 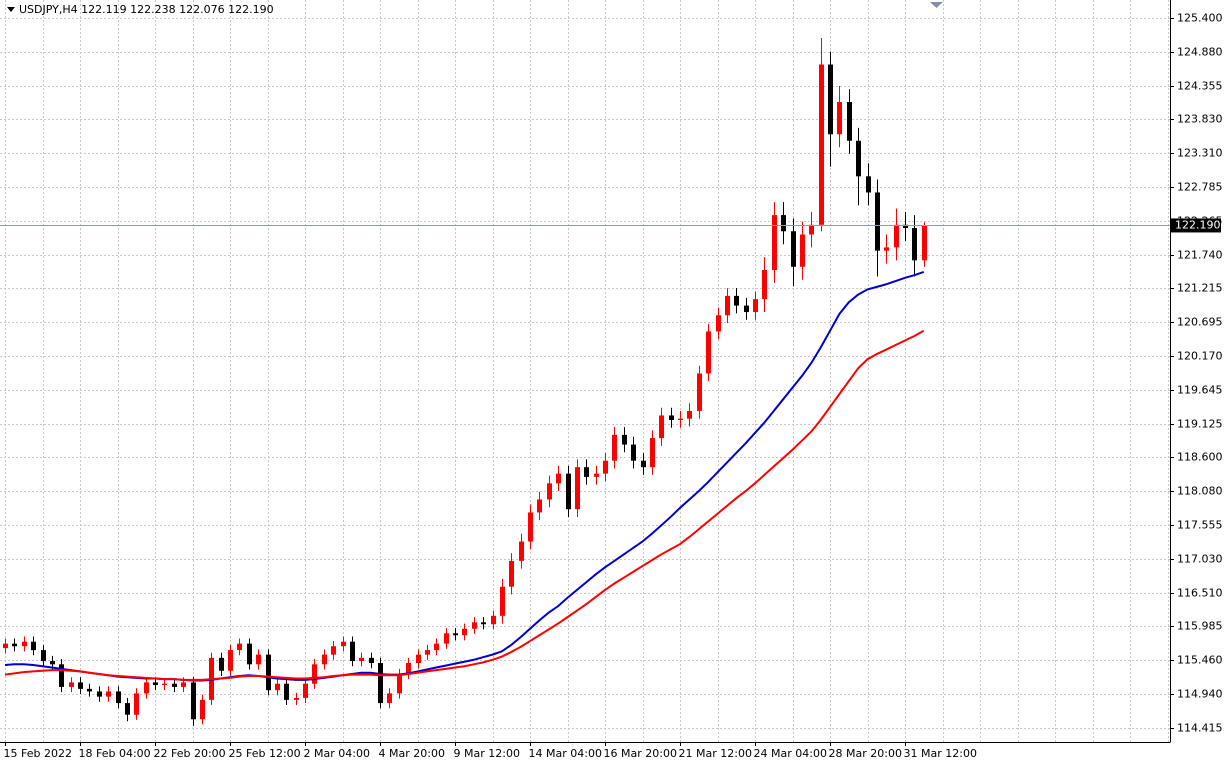 I want to click on y-tick-label: 119.125, so click(x=1200, y=424).